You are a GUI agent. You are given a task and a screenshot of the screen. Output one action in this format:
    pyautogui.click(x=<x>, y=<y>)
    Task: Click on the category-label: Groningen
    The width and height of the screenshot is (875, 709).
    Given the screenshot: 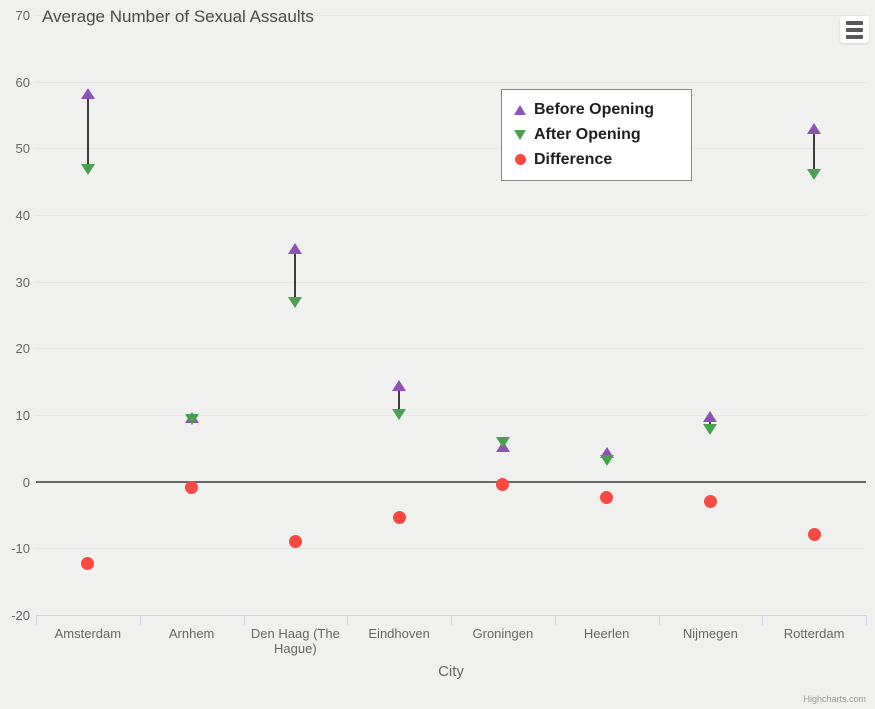 What is the action you would take?
    pyautogui.click(x=503, y=633)
    